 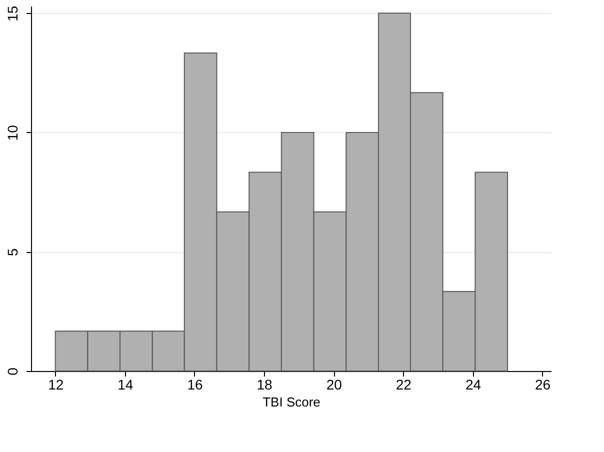 I want to click on y-tick-label: 5, so click(x=12, y=252).